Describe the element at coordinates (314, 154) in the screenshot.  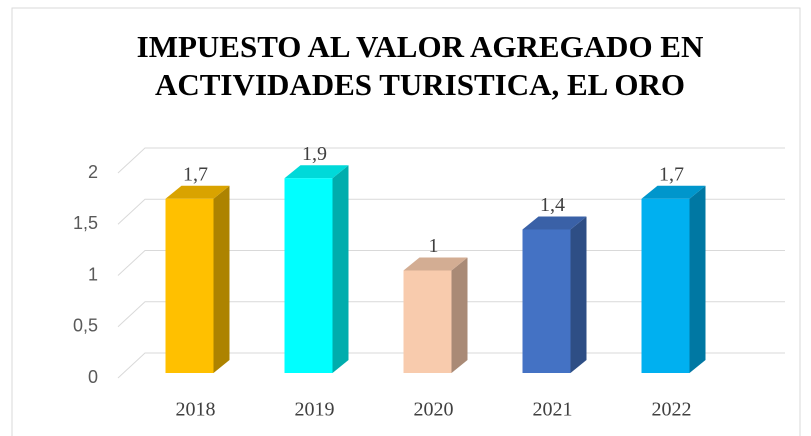
I see `value-label: 1,9` at that location.